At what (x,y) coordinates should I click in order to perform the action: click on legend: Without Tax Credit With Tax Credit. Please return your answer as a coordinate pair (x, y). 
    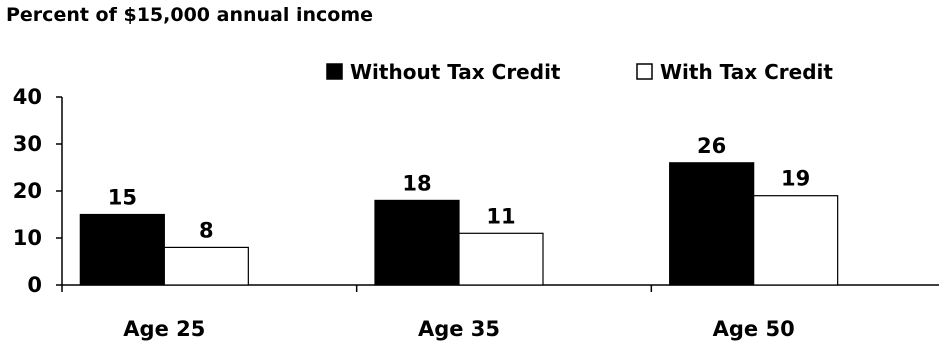
    Looking at the image, I should click on (579, 72).